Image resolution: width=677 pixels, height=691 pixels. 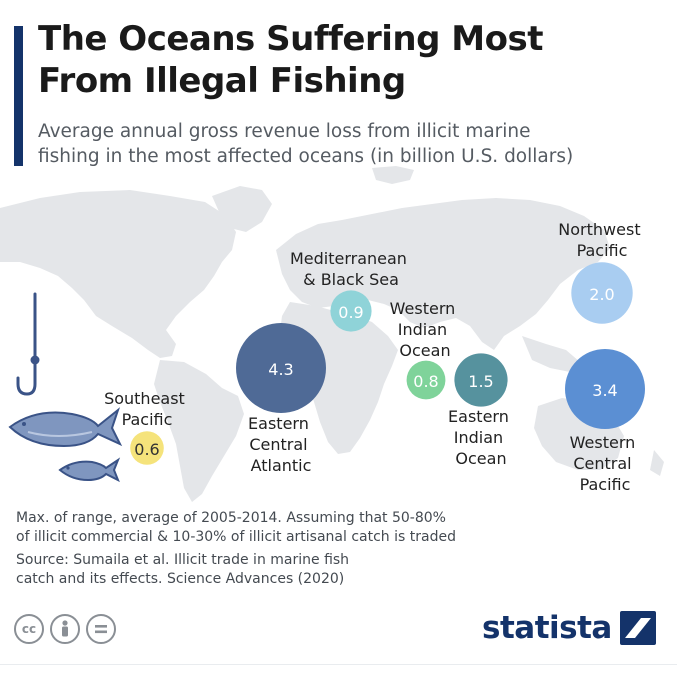 What do you see at coordinates (29, 629) in the screenshot?
I see `cc-icon: cc` at bounding box center [29, 629].